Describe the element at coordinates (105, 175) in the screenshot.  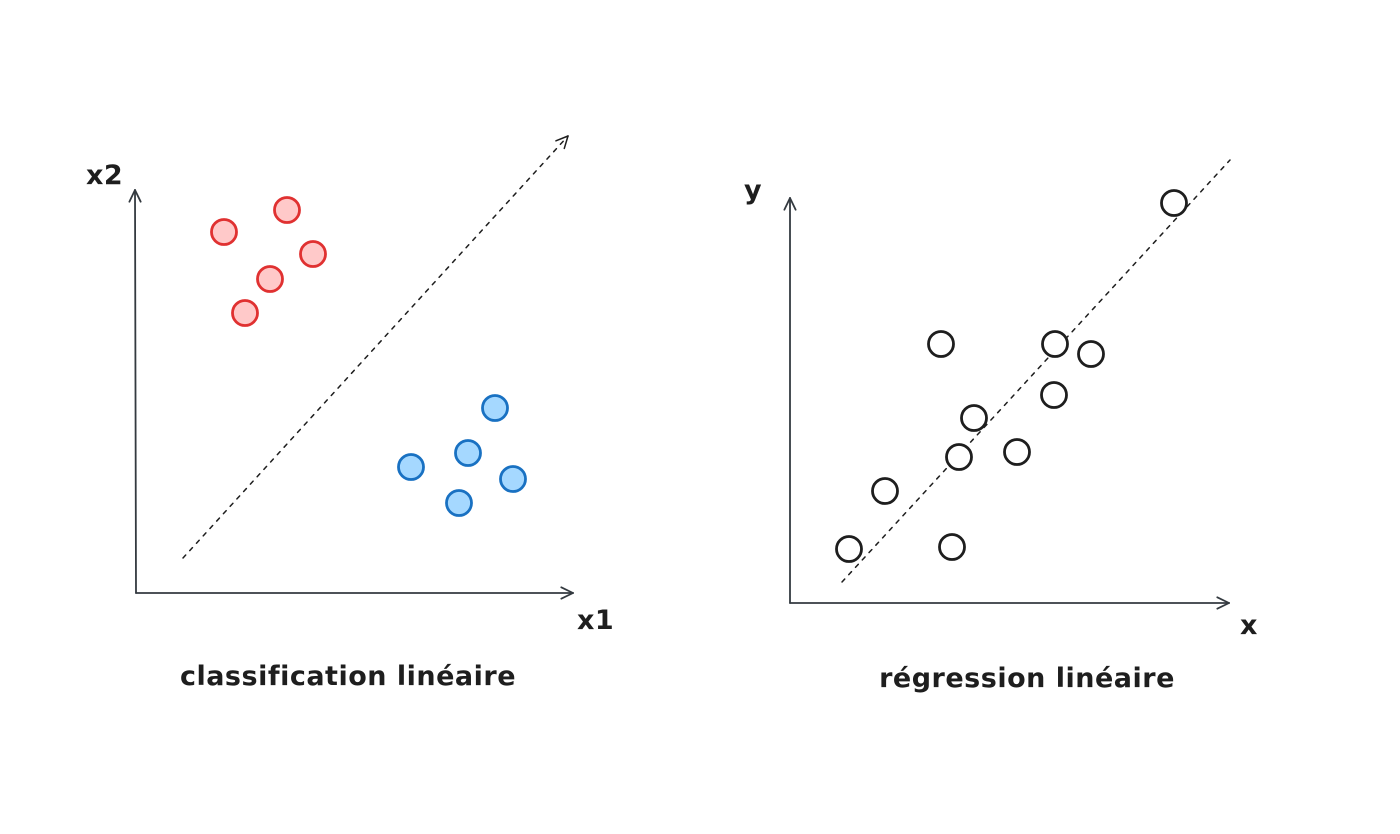
I see `left-y-axis-label: x2` at that location.